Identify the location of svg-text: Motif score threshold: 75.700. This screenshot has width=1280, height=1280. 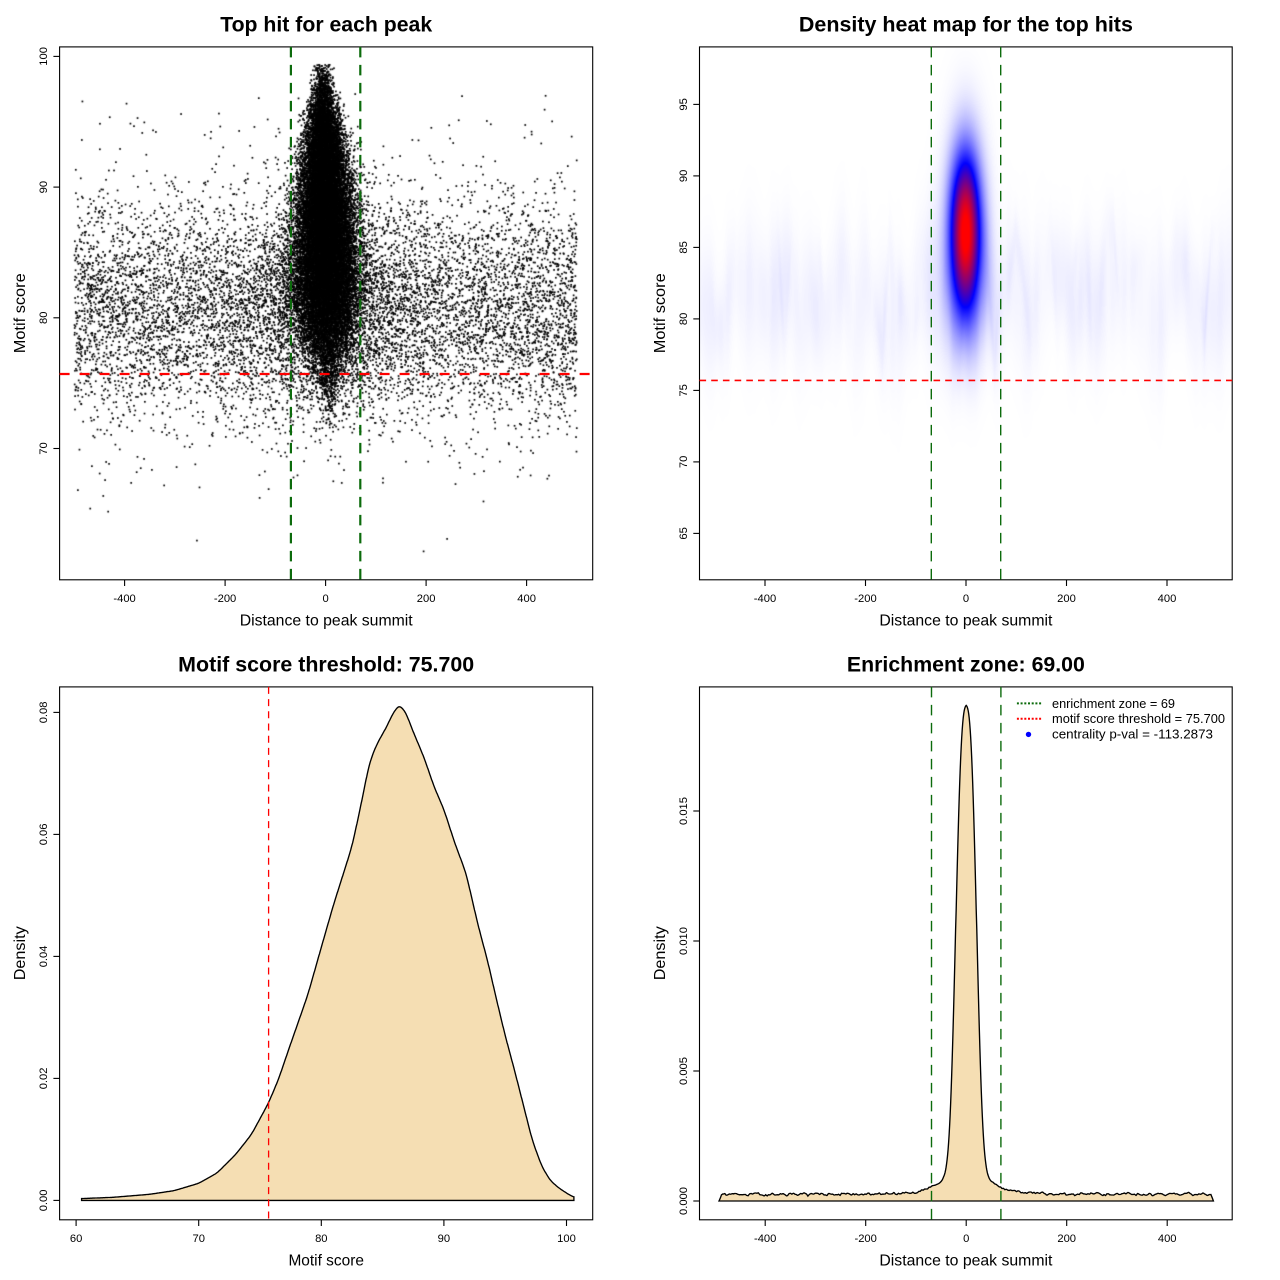
(326, 665).